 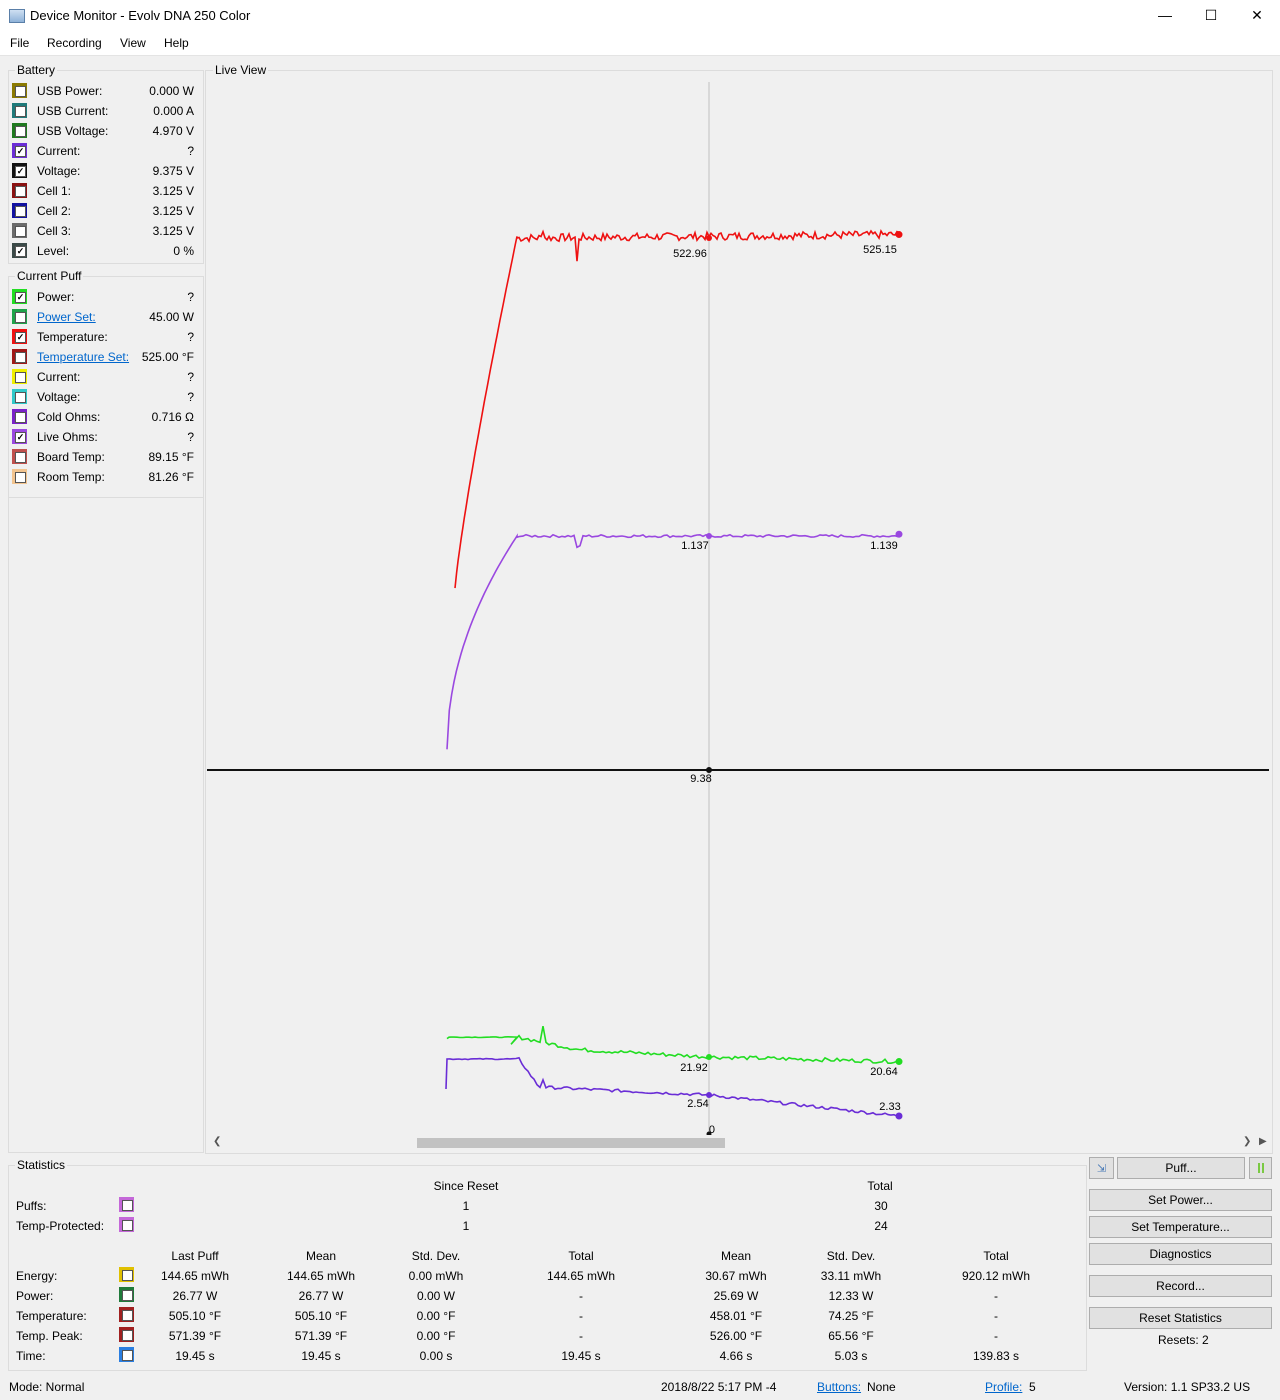 What do you see at coordinates (571, 1143) in the screenshot?
I see `scrollbar-thumb` at bounding box center [571, 1143].